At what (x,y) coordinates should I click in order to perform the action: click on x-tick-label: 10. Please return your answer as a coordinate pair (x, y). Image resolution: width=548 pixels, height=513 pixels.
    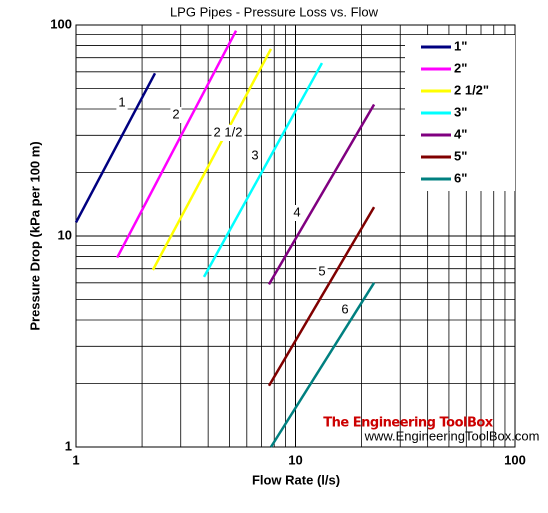
    Looking at the image, I should click on (295, 459).